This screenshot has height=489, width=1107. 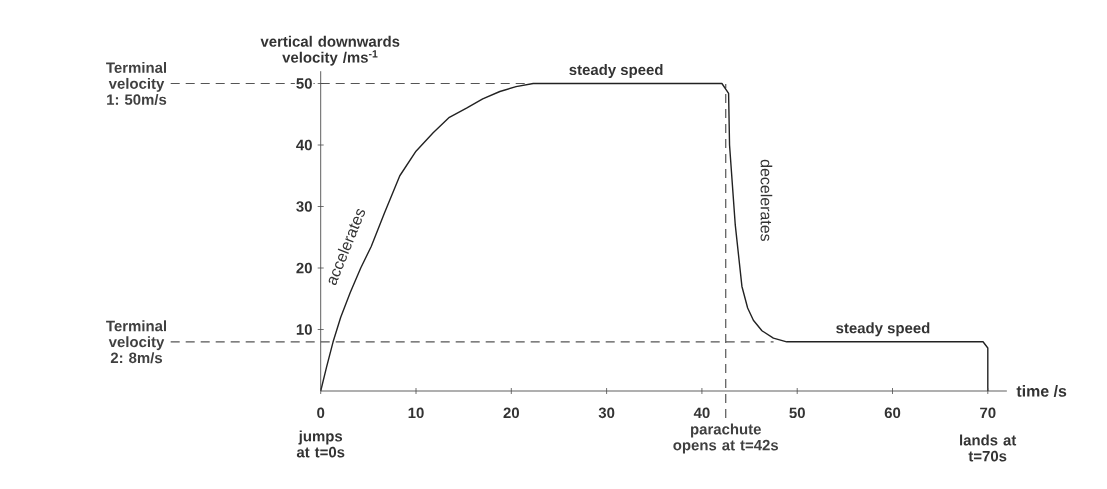 What do you see at coordinates (988, 413) in the screenshot?
I see `x-tick-label: 70` at bounding box center [988, 413].